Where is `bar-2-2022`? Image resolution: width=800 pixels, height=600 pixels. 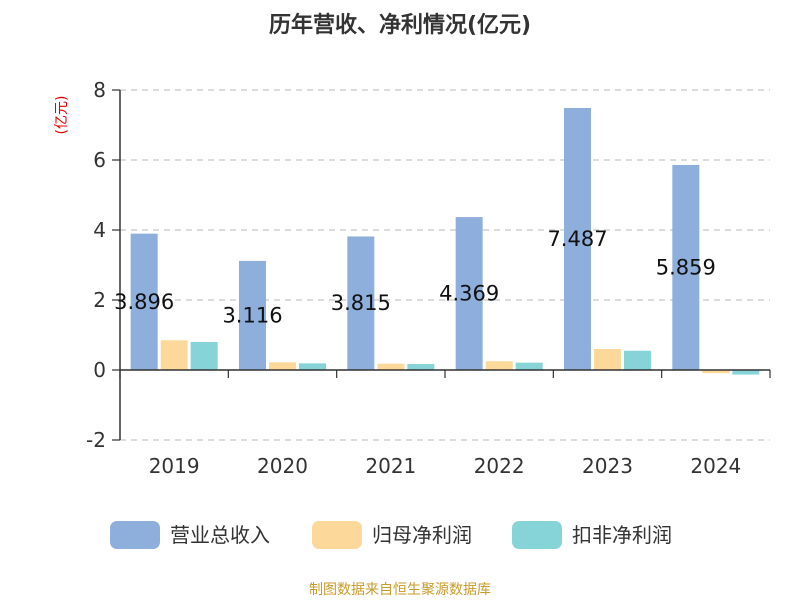
bar-2-2022 is located at coordinates (529, 366).